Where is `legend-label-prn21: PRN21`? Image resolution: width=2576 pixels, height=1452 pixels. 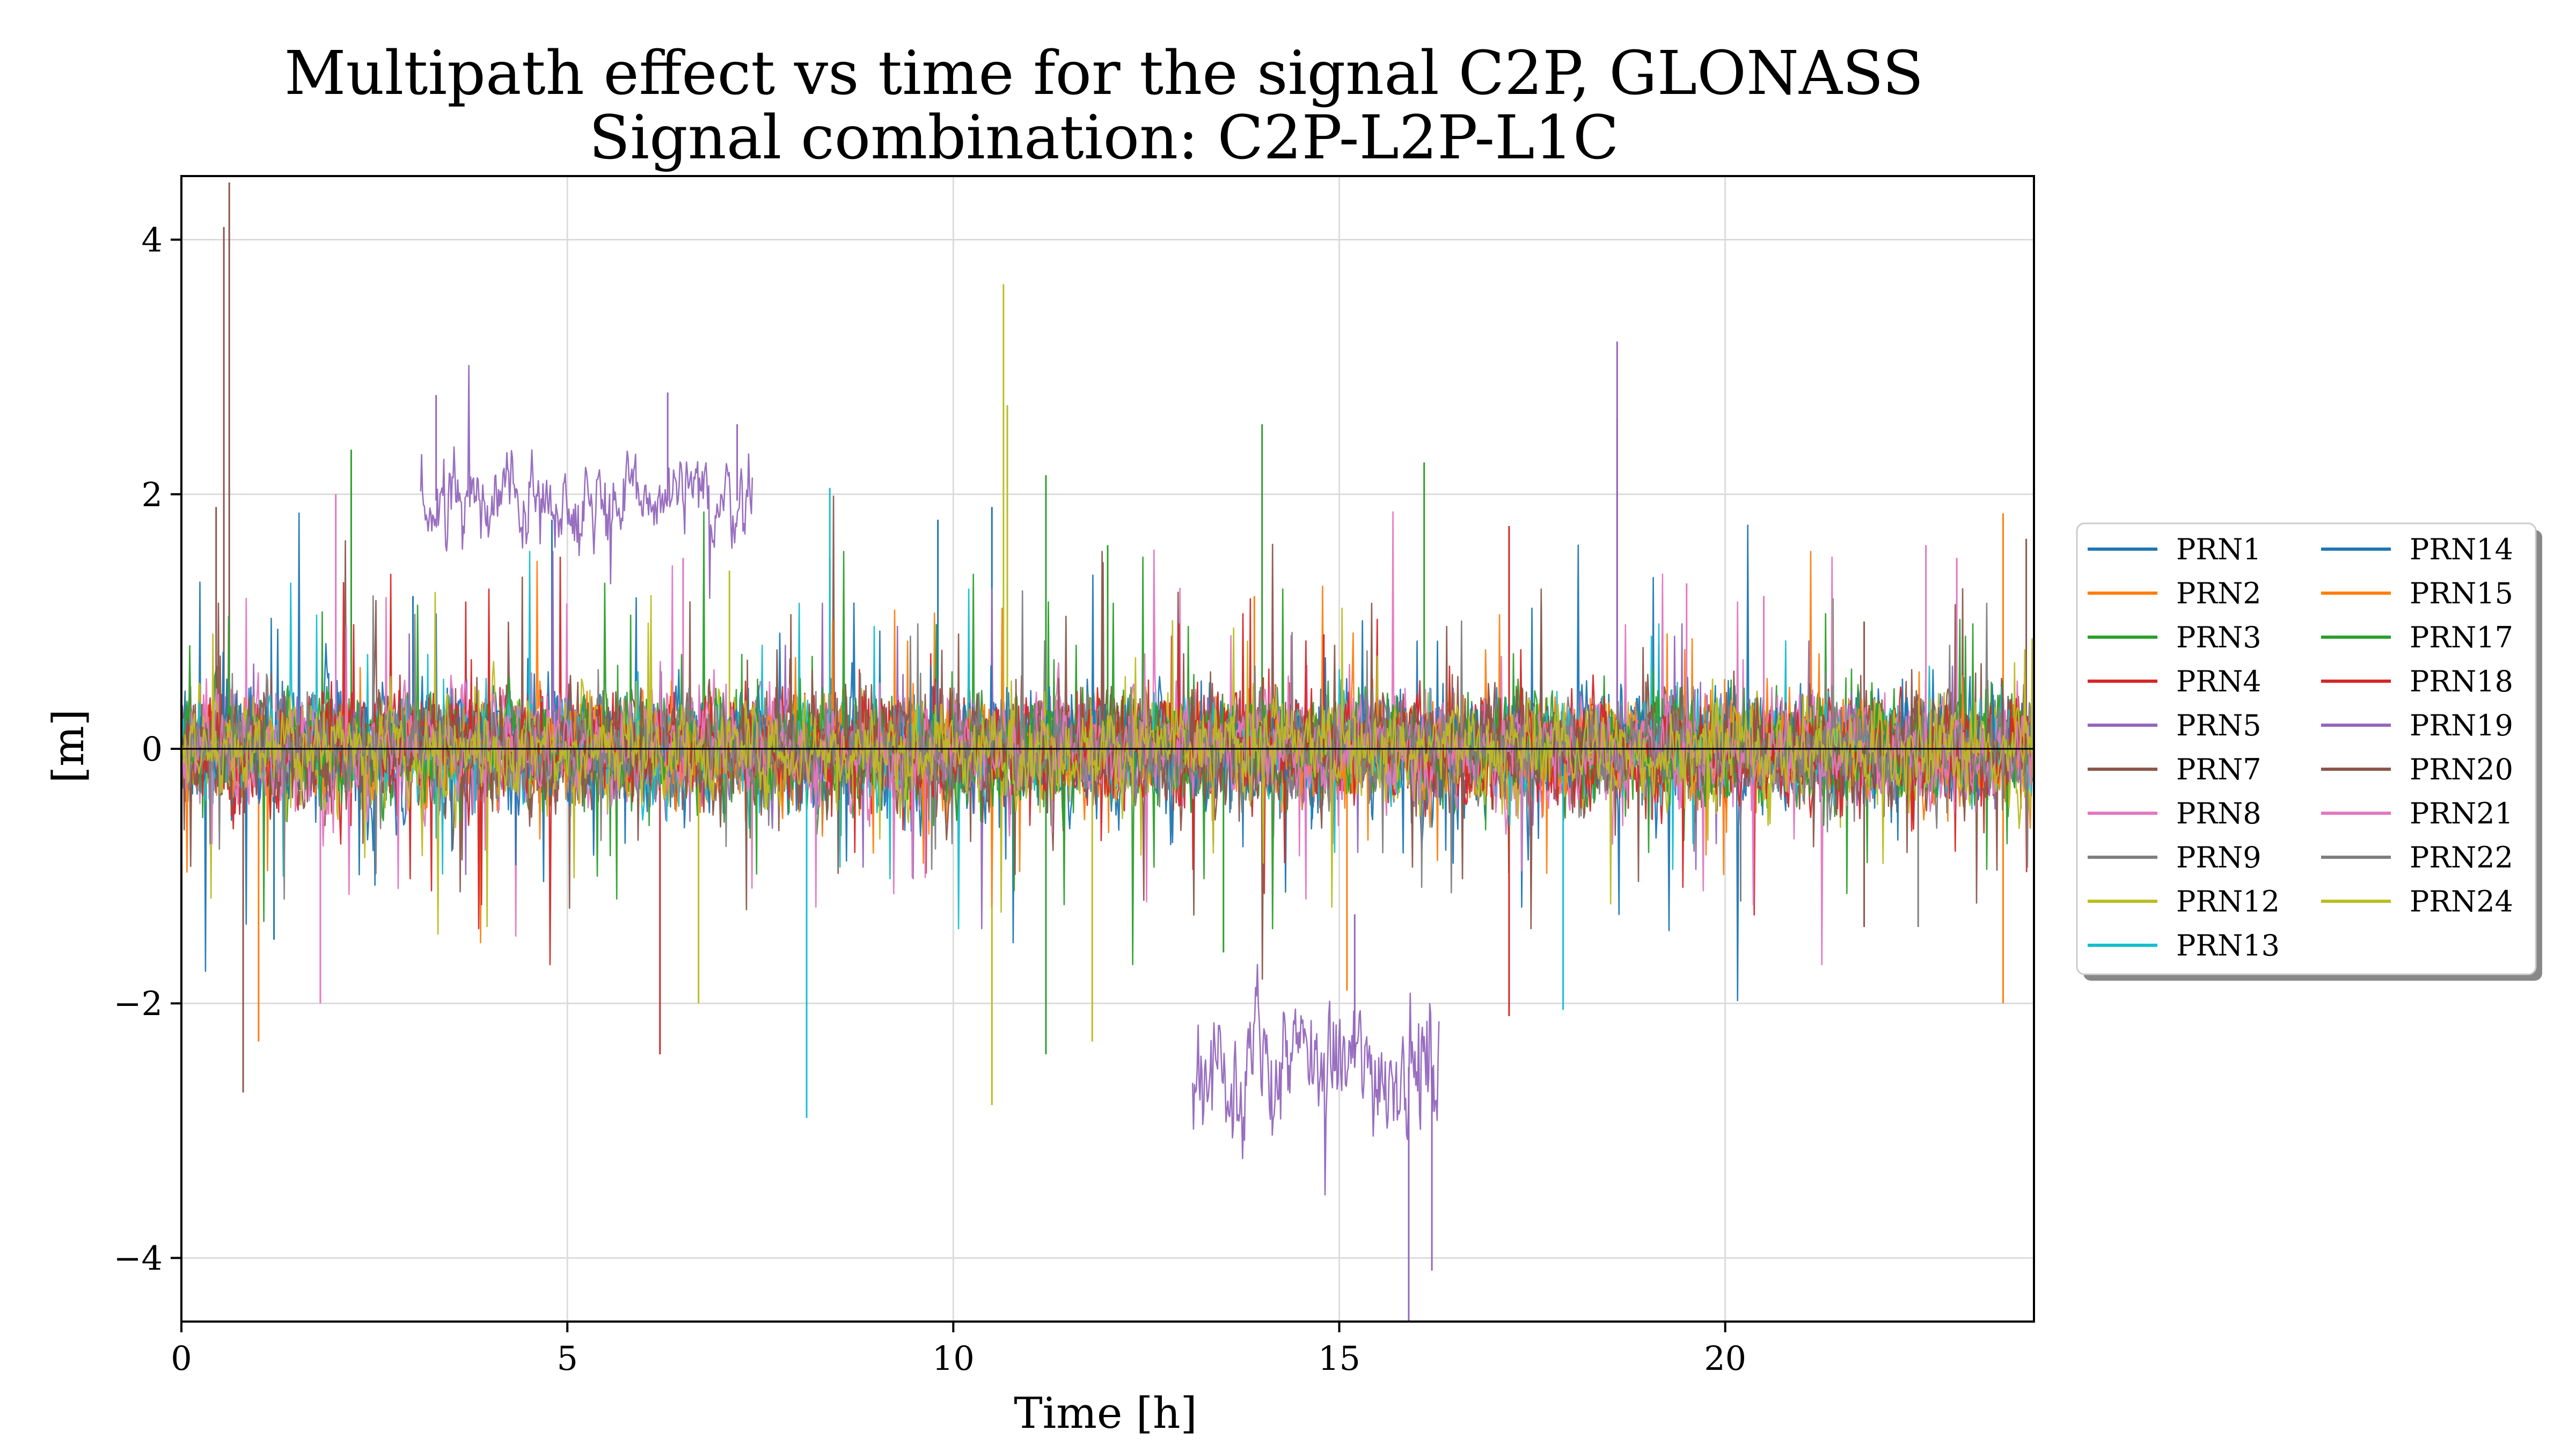 legend-label-prn21: PRN21 is located at coordinates (2461, 813).